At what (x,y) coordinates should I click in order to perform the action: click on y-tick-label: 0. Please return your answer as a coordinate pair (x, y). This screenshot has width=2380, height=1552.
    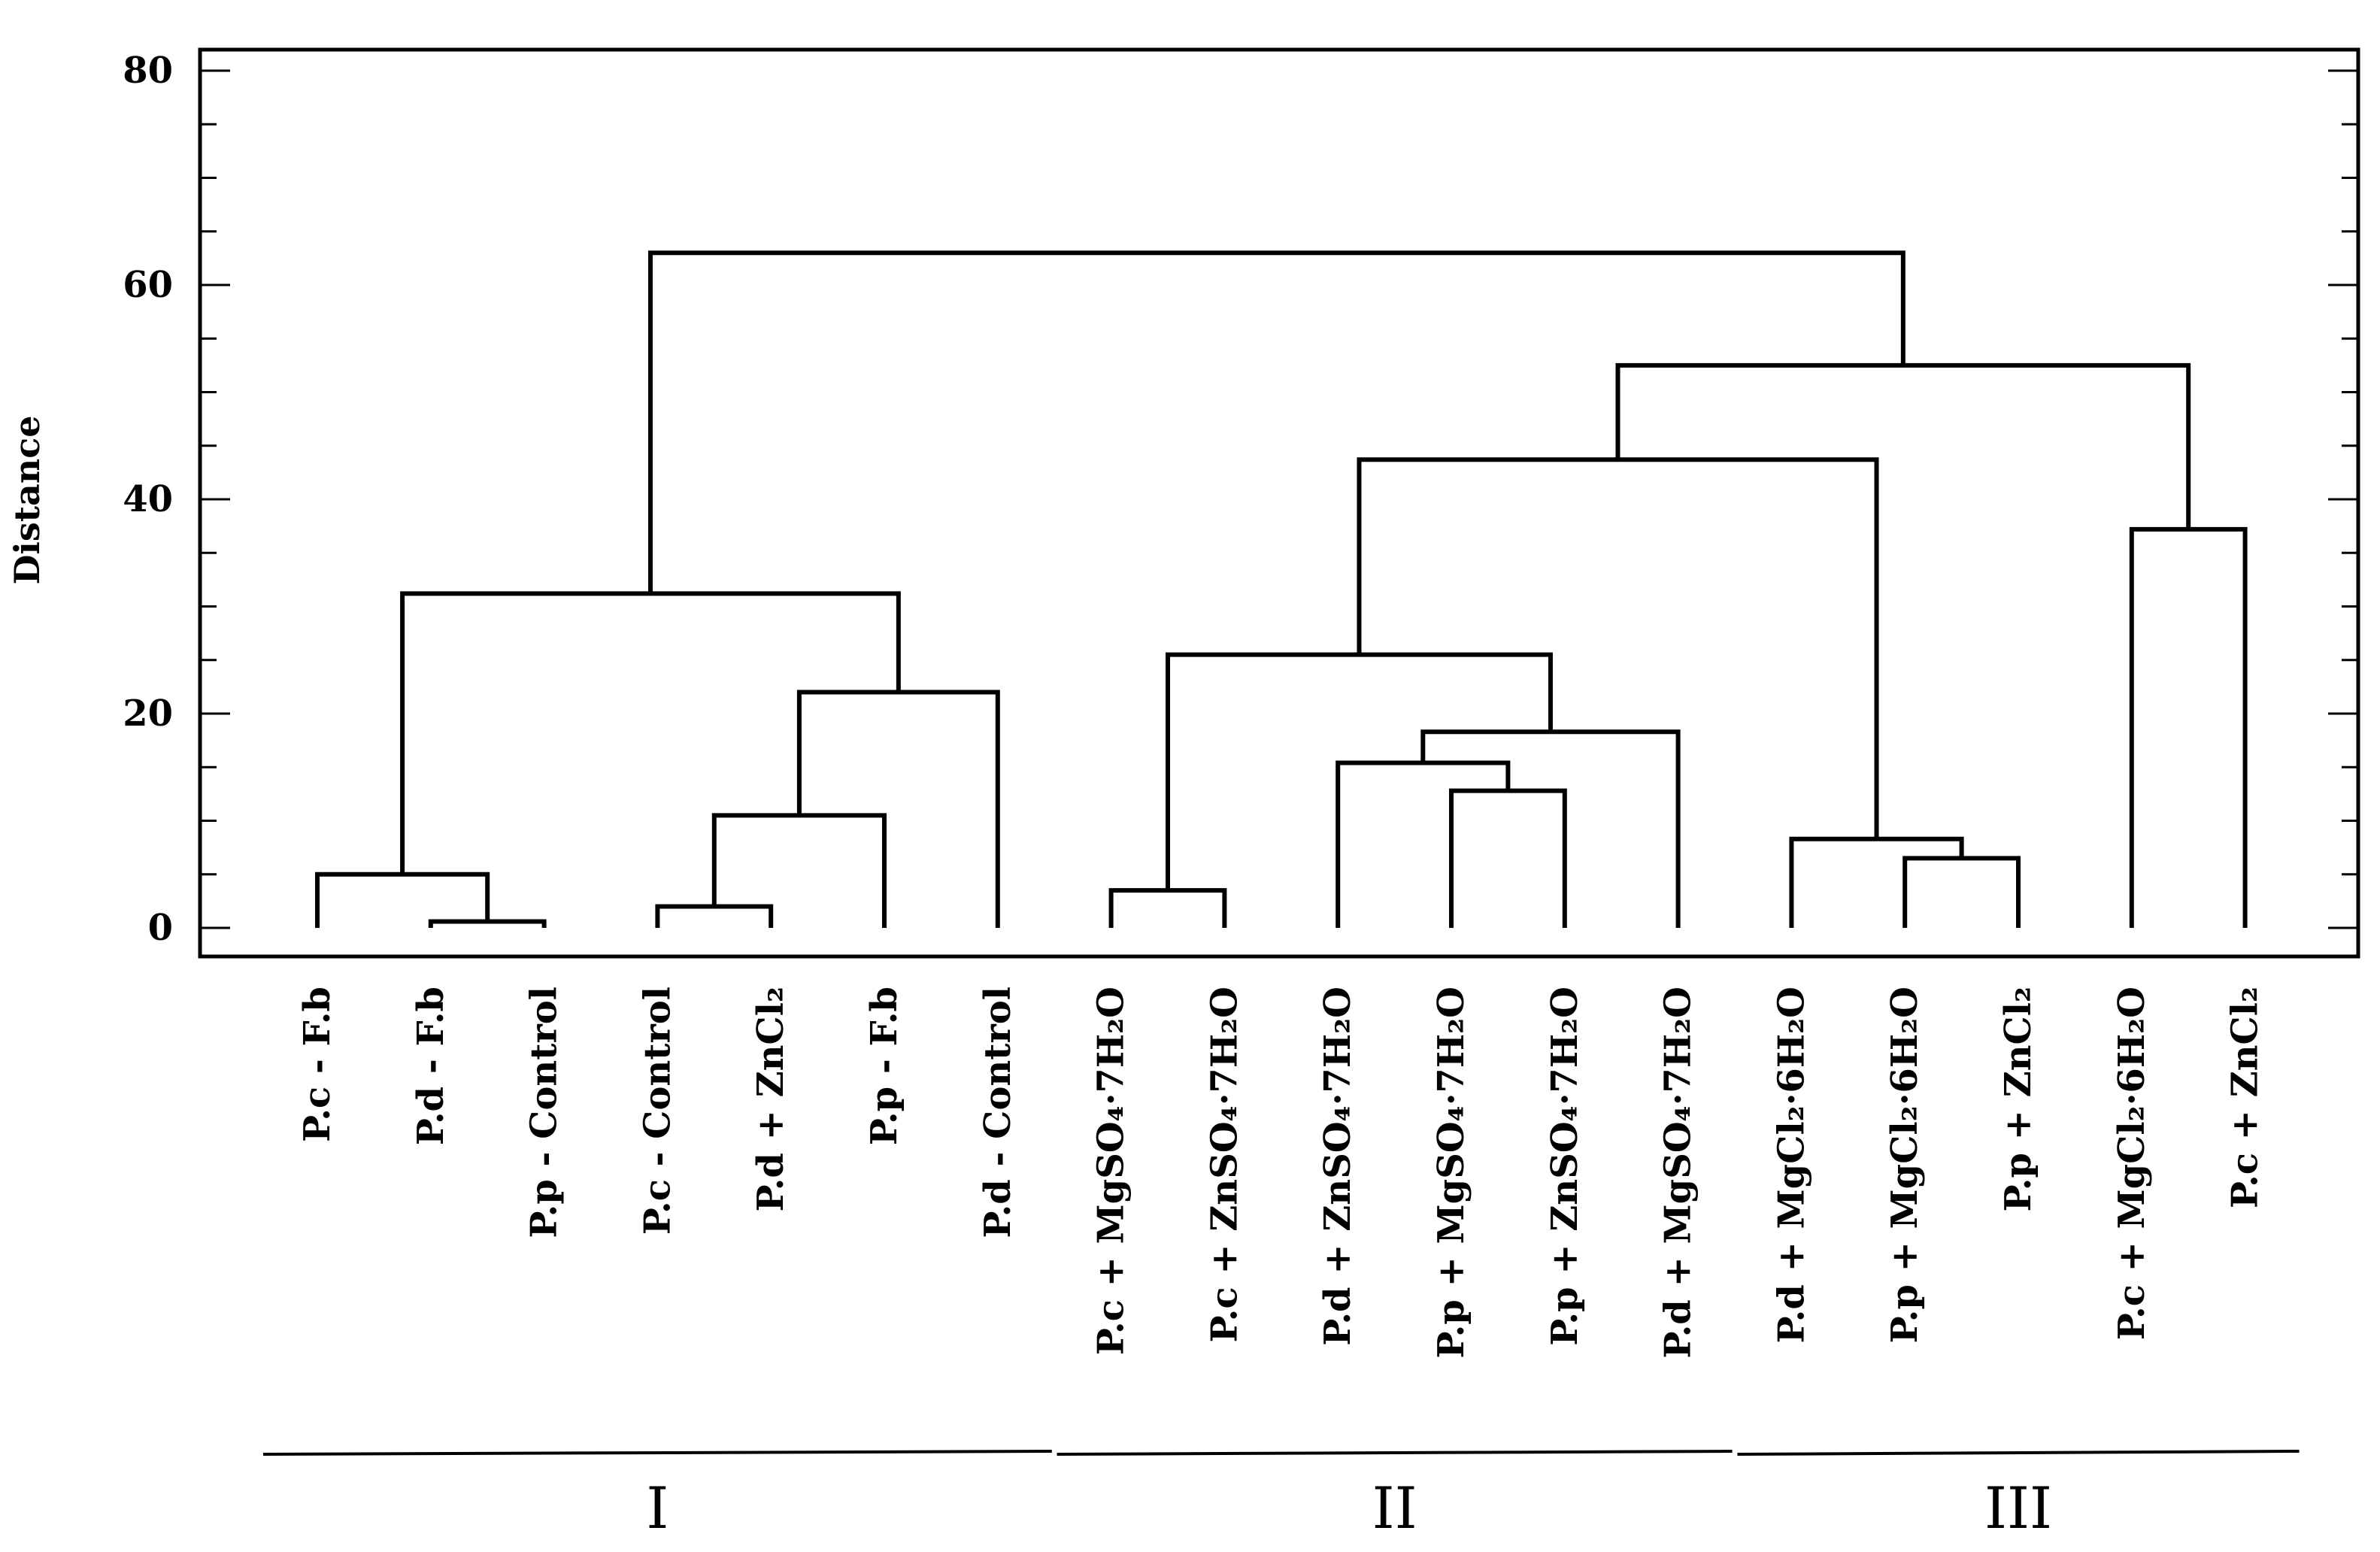
    Looking at the image, I should click on (160, 928).